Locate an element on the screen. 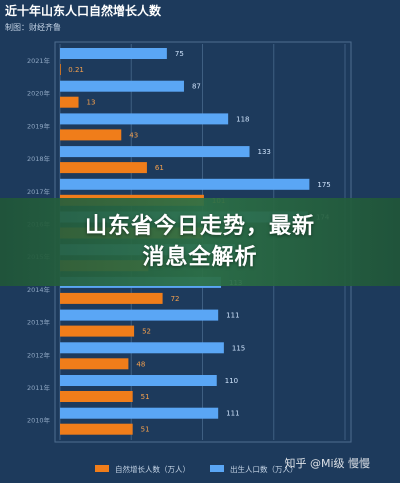 The height and width of the screenshot is (483, 400). value-label-natural-growth: 13 is located at coordinates (91, 103).